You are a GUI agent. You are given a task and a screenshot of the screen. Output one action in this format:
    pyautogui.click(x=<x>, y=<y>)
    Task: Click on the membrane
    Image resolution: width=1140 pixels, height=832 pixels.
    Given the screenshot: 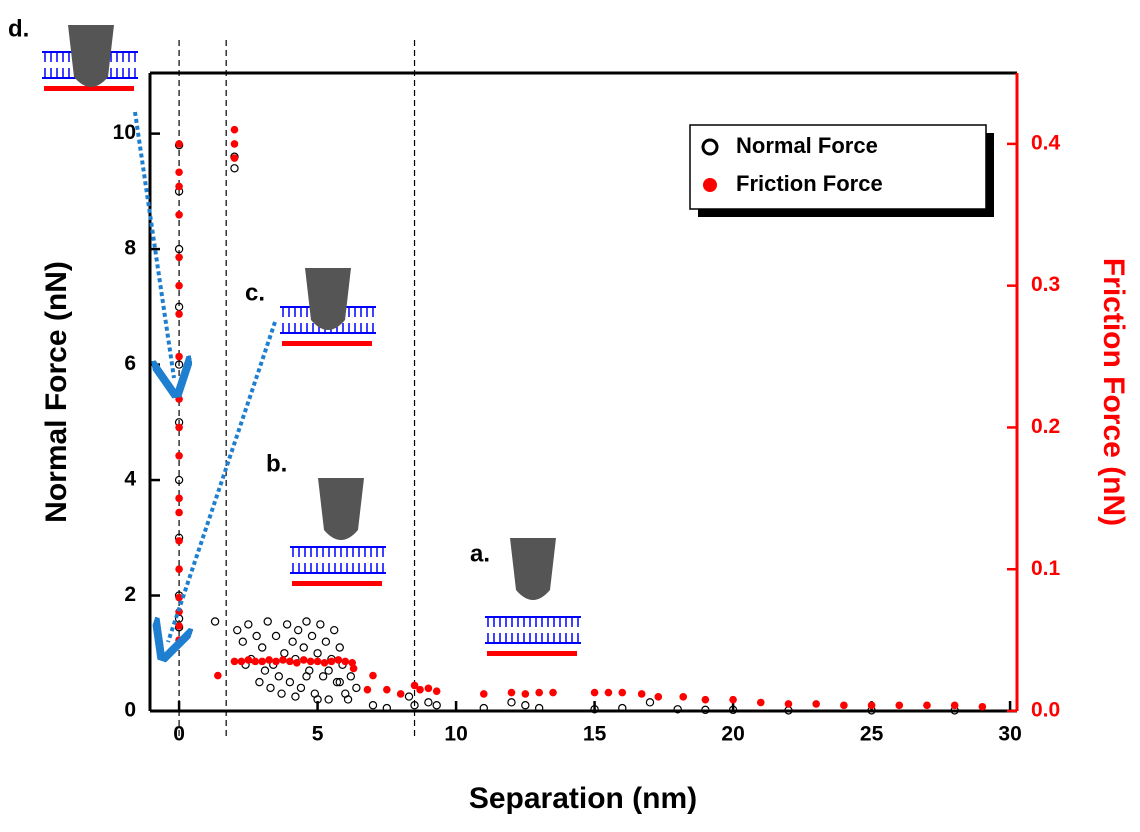 What is the action you would take?
    pyautogui.click(x=338, y=565)
    